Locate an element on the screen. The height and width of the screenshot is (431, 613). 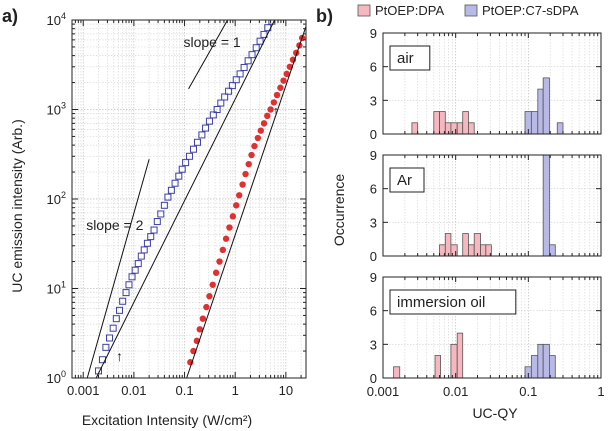
panel-a-y-tick-label: 10⁴ is located at coordinates (56, 19).